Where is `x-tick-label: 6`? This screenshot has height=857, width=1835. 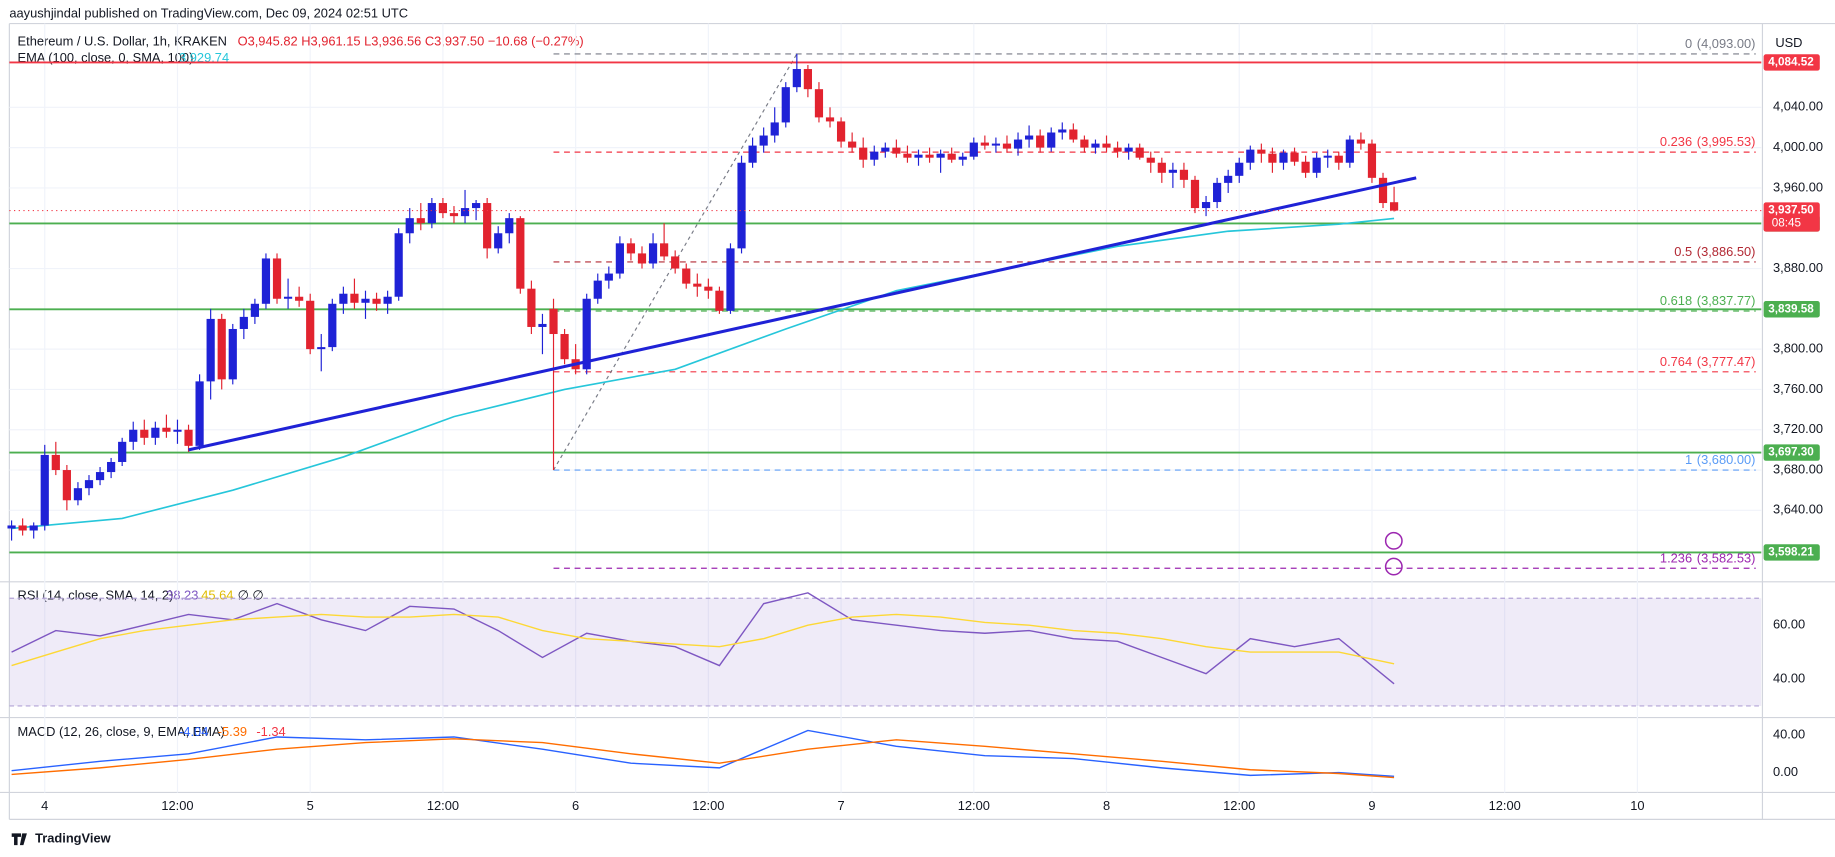 x-tick-label: 6 is located at coordinates (575, 805).